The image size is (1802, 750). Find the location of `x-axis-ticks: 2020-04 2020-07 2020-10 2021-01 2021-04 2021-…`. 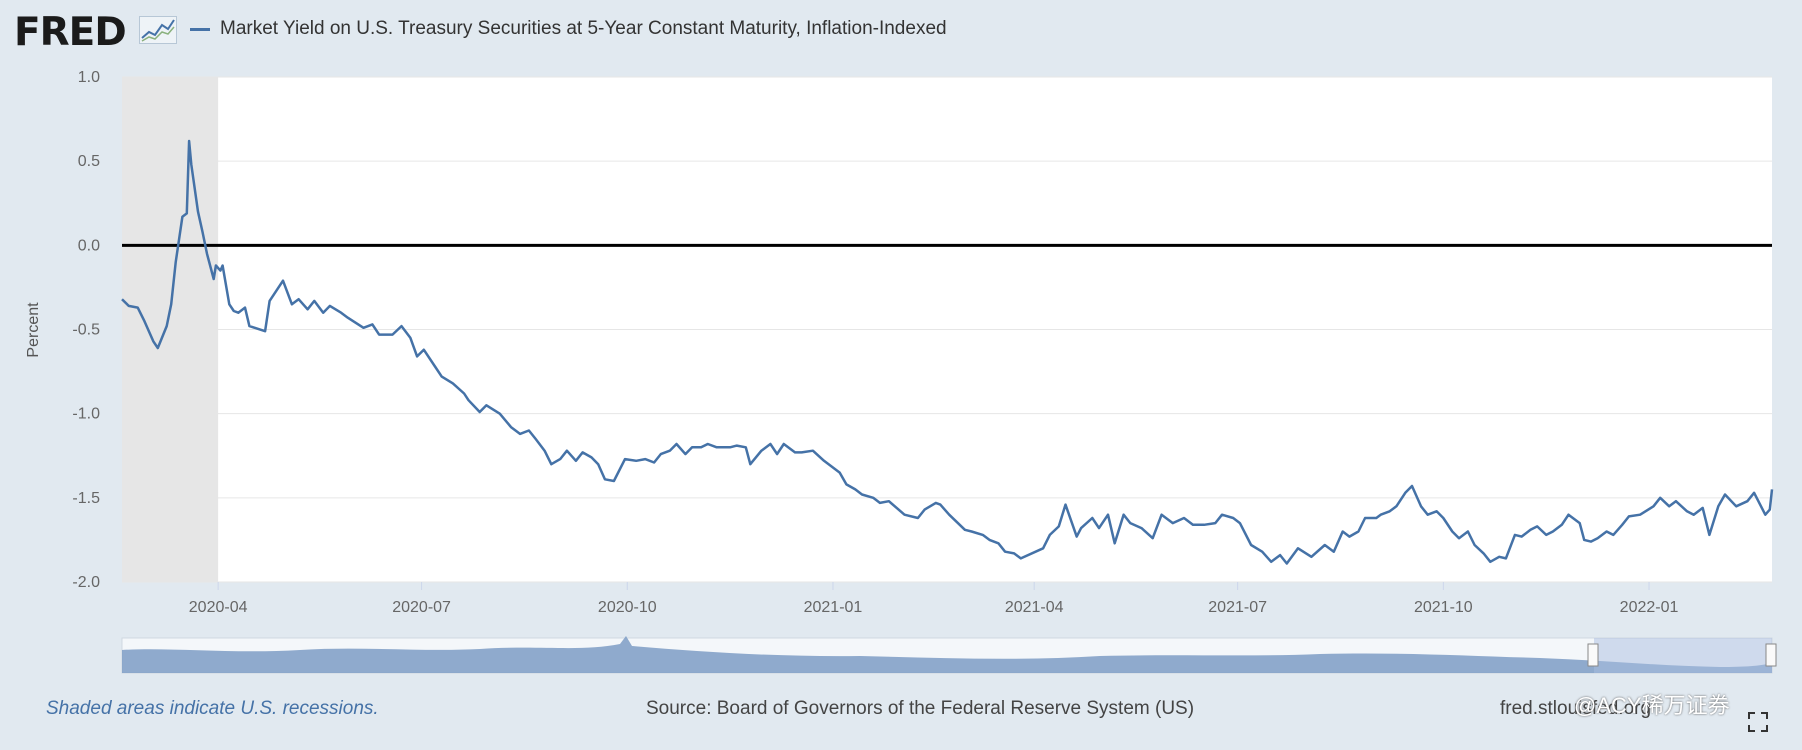

x-axis-ticks: 2020-04 2020-07 2020-10 2021-01 2021-04 2021-… is located at coordinates (934, 599).